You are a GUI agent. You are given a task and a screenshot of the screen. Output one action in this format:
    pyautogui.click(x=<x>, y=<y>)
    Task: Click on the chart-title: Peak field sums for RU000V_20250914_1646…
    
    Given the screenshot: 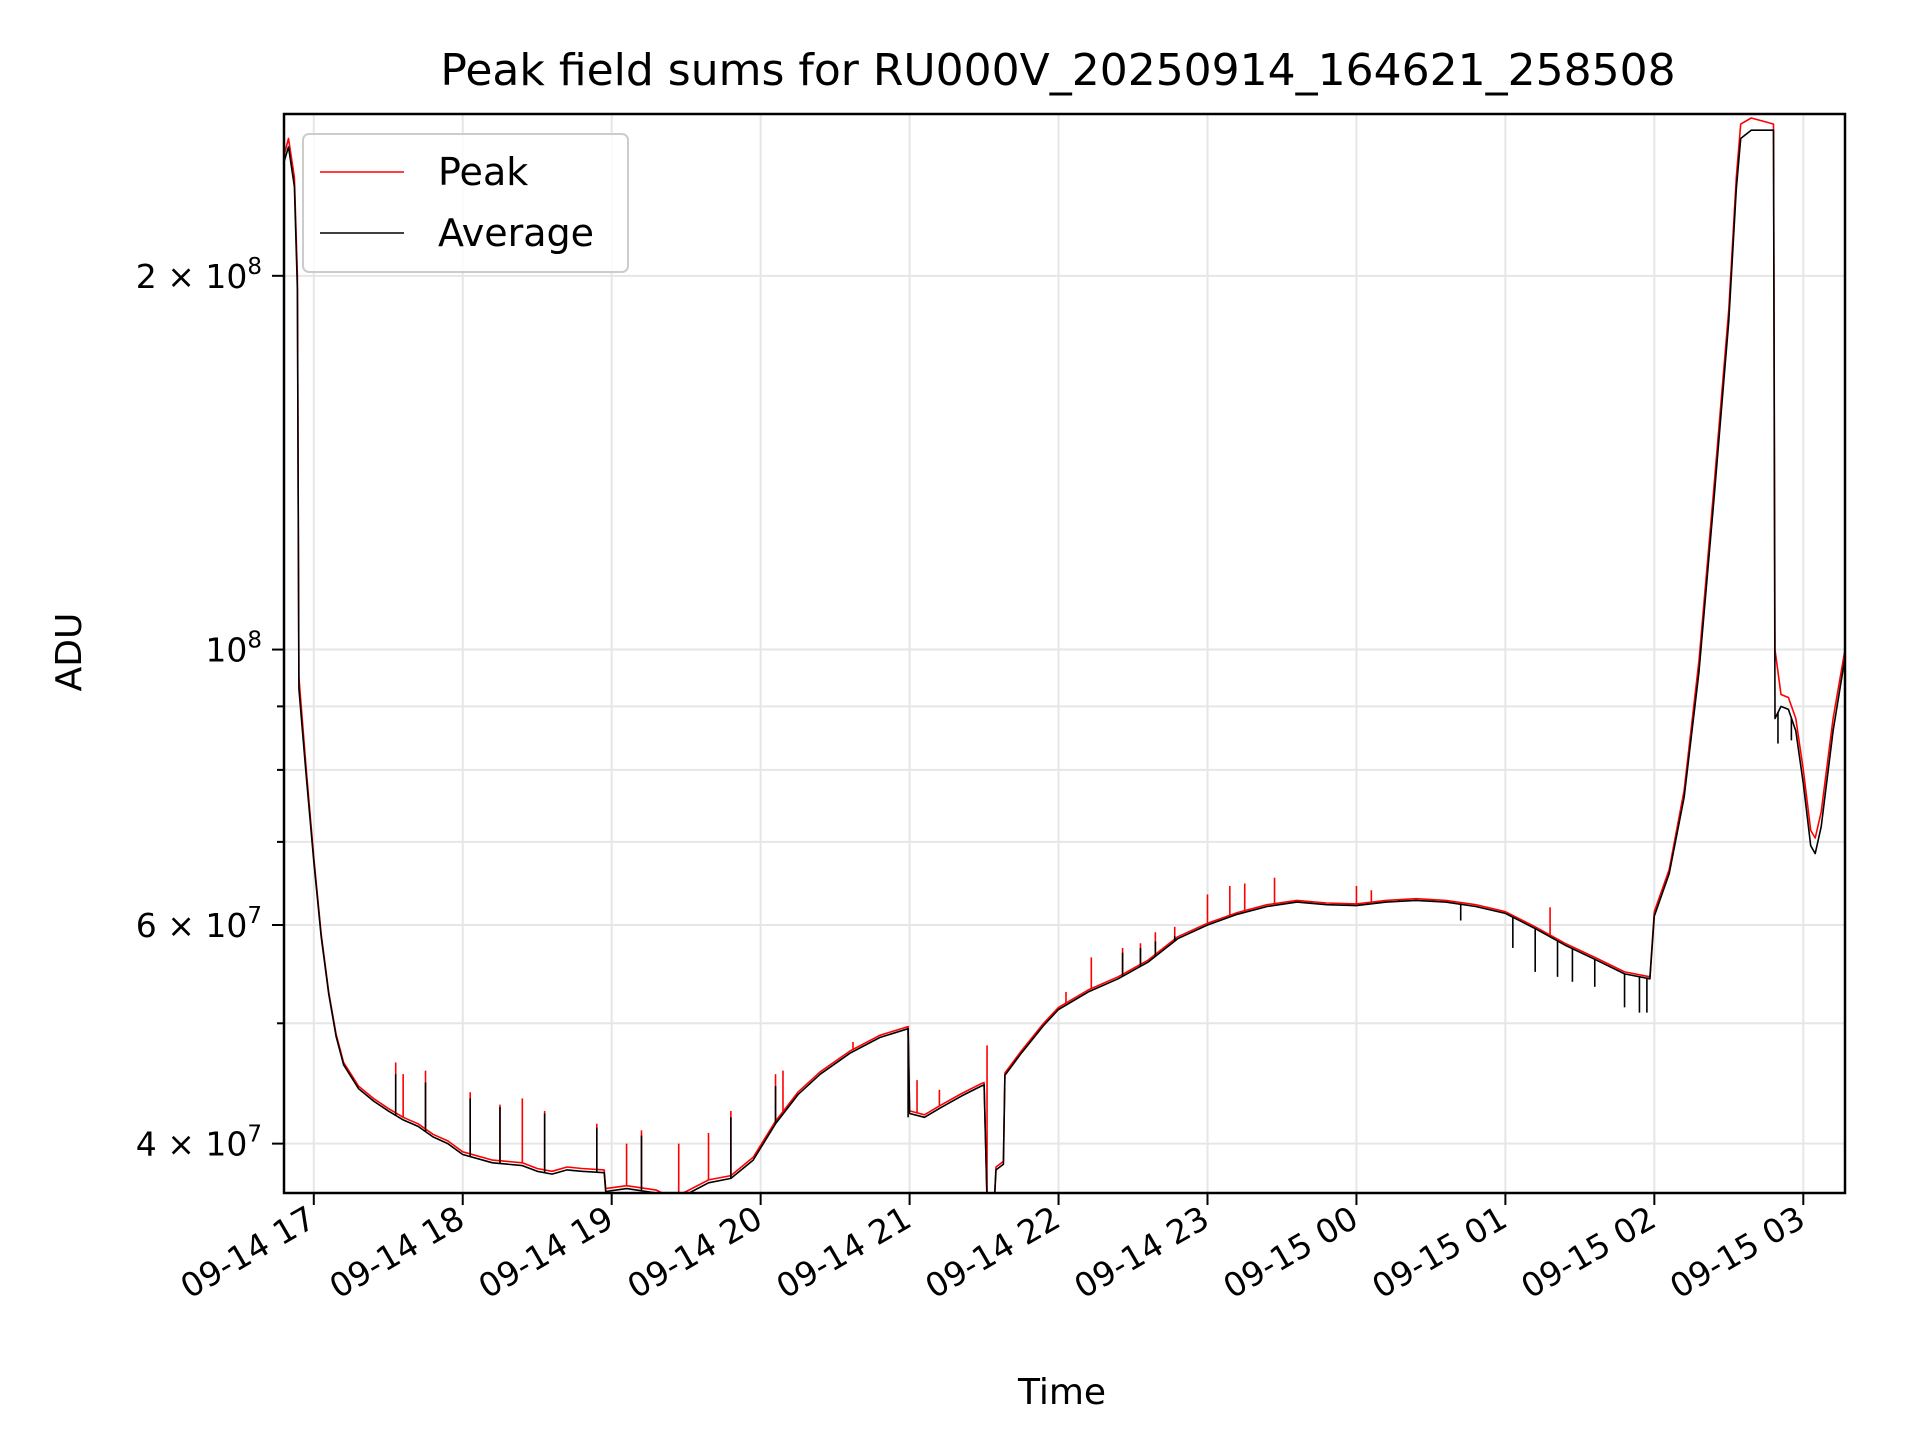 What is the action you would take?
    pyautogui.click(x=1057, y=70)
    